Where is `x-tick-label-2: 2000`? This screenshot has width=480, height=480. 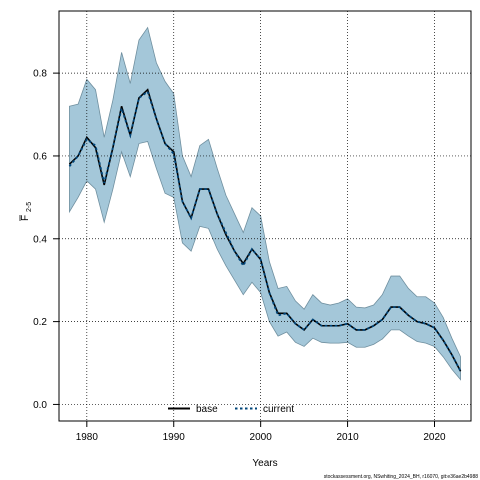 x-tick-label-2: 2000 is located at coordinates (261, 437).